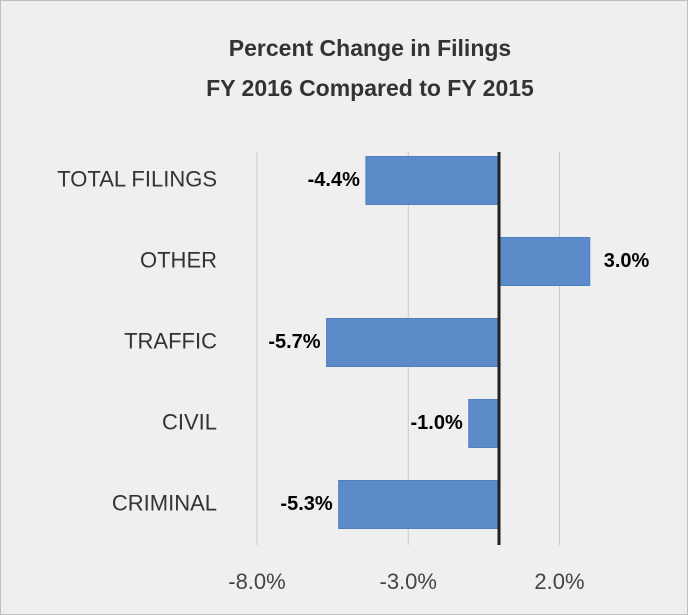 The width and height of the screenshot is (688, 615). Describe the element at coordinates (370, 88) in the screenshot. I see `chart-subtitle: FY 2016 Compared to FY 2015` at that location.